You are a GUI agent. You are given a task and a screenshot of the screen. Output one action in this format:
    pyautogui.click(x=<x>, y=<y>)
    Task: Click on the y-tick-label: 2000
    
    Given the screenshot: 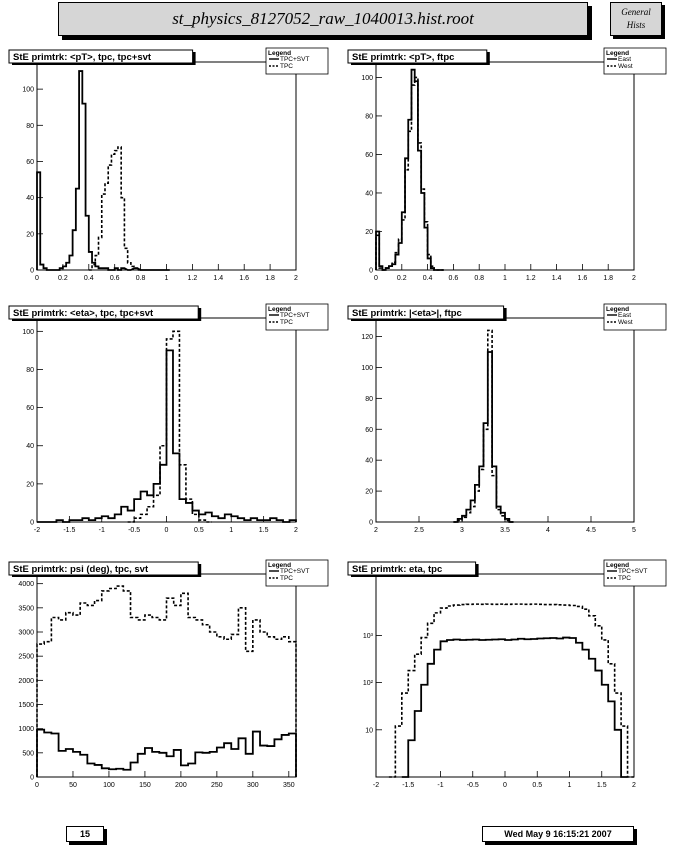 What is the action you would take?
    pyautogui.click(x=26, y=681)
    